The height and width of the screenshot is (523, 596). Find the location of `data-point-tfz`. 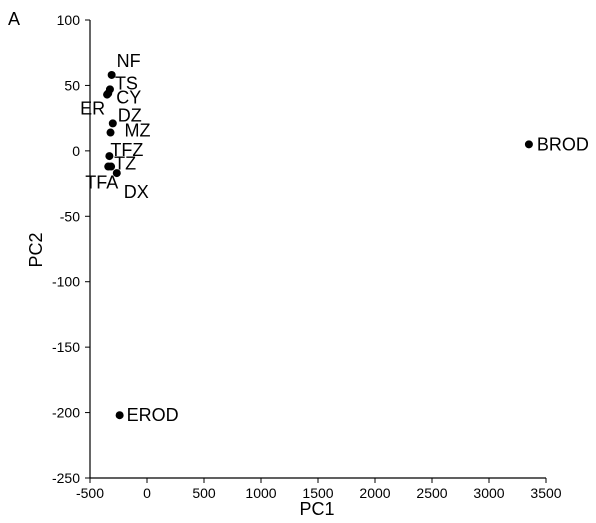

data-point-tfz is located at coordinates (109, 156).